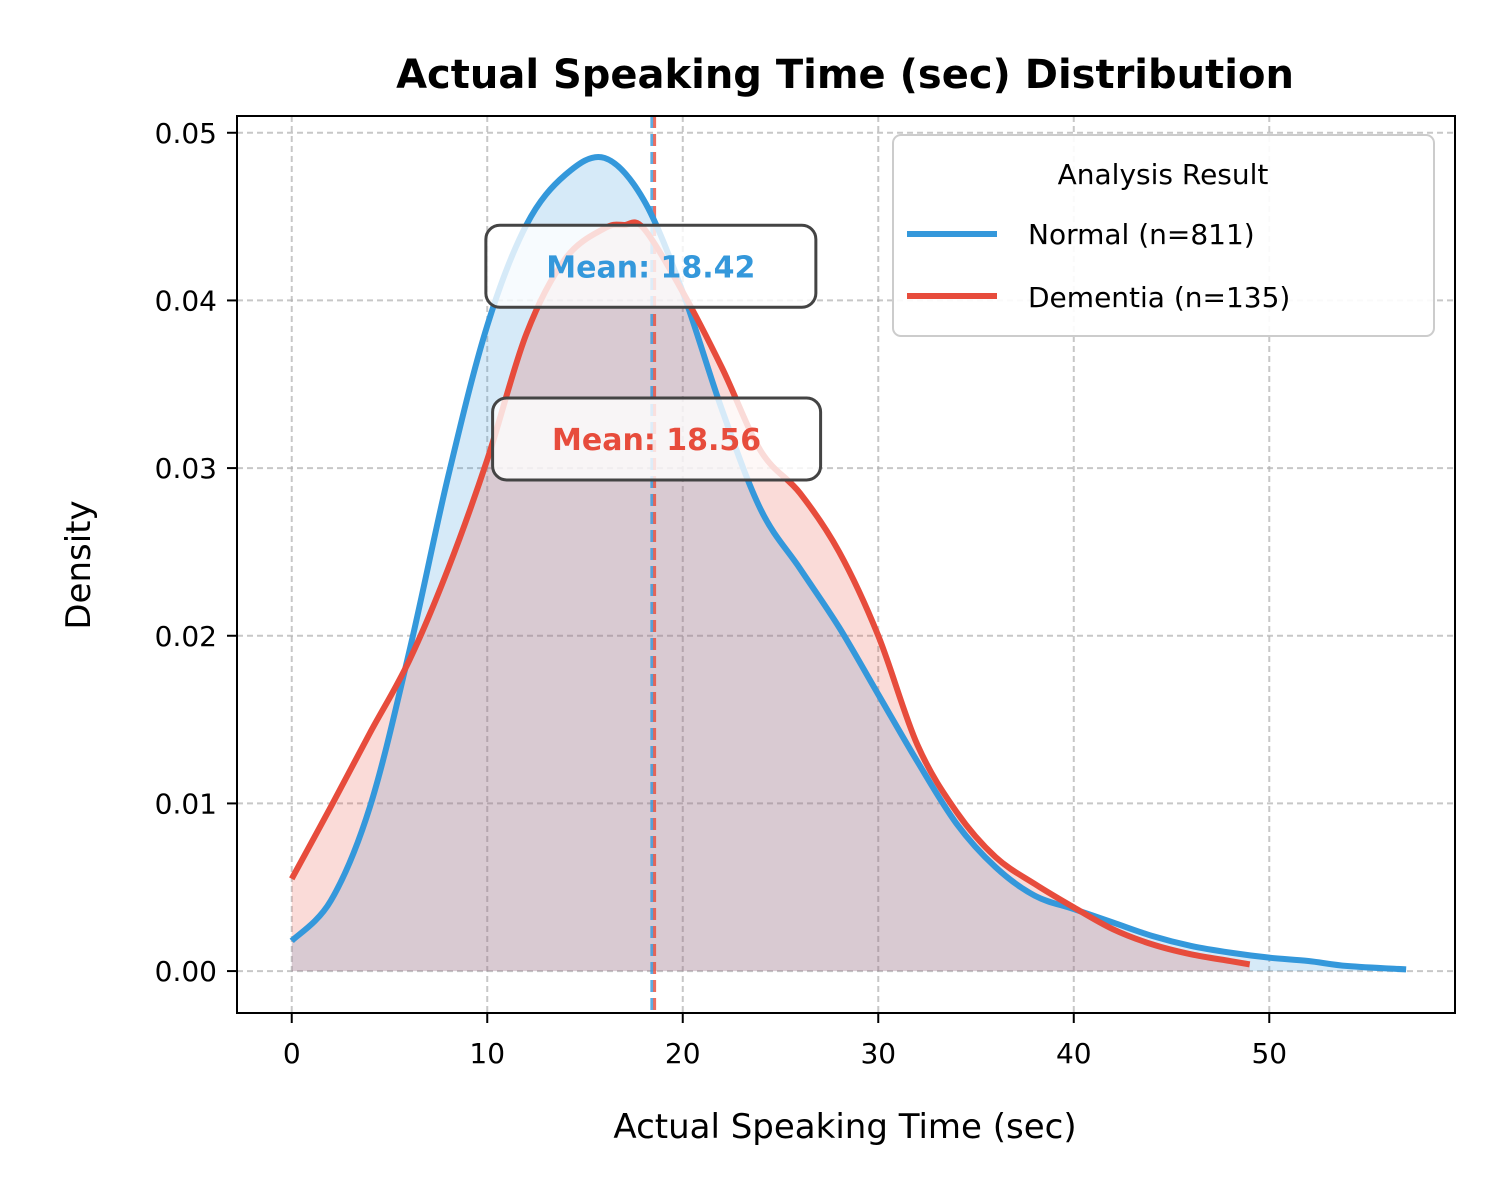 This screenshot has height=1200, width=1500. I want to click on y-tick-label: 0.05, so click(186, 133).